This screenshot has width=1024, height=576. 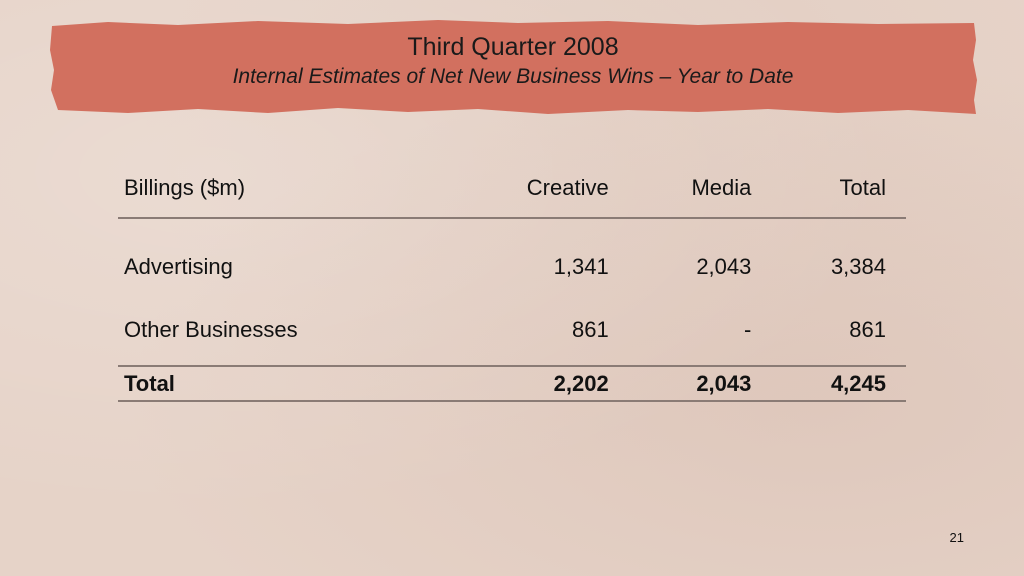 I want to click on page-number: 21, so click(x=956, y=537).